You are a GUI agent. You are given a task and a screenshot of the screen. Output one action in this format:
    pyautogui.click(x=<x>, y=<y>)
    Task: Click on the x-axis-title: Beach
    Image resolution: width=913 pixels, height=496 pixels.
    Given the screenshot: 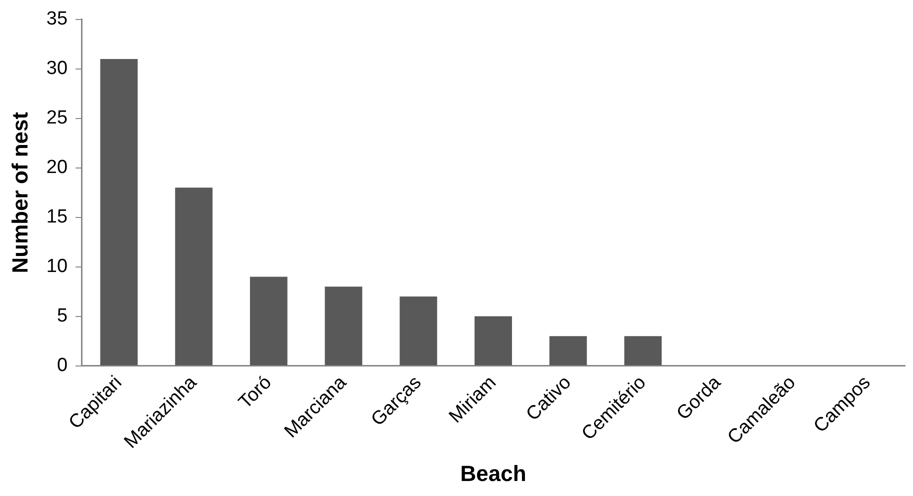 What is the action you would take?
    pyautogui.click(x=493, y=473)
    